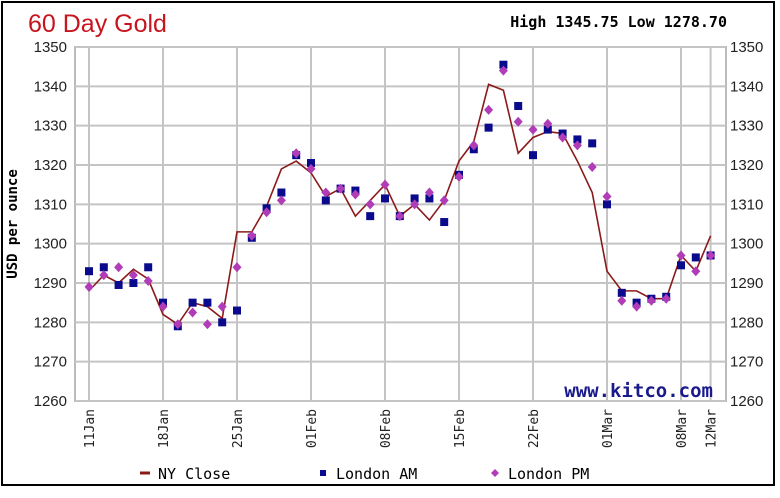 This screenshot has height=498, width=780. What do you see at coordinates (50, 86) in the screenshot?
I see `y-tick-label-left: 1340` at bounding box center [50, 86].